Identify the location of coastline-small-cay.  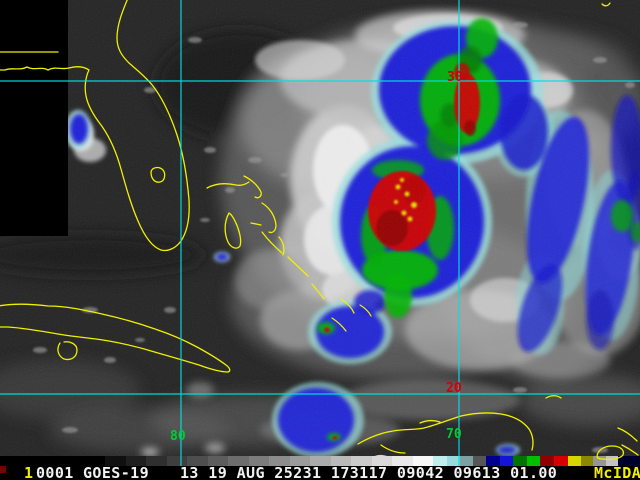
(339, 324).